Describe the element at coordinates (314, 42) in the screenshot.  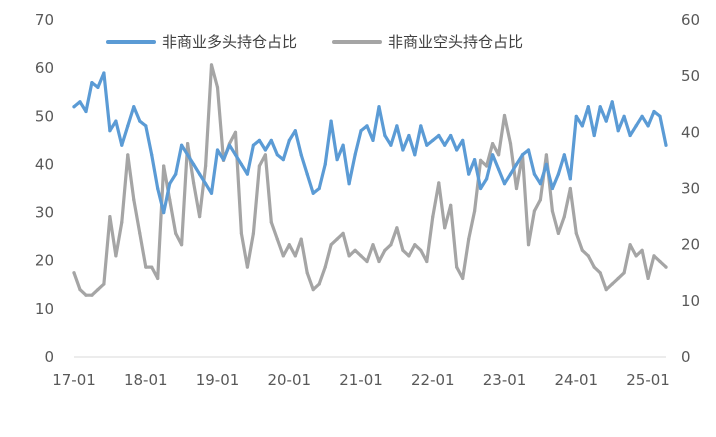
I see `legend: 非商业多头持仓占比 非商业空头持仓占比` at that location.